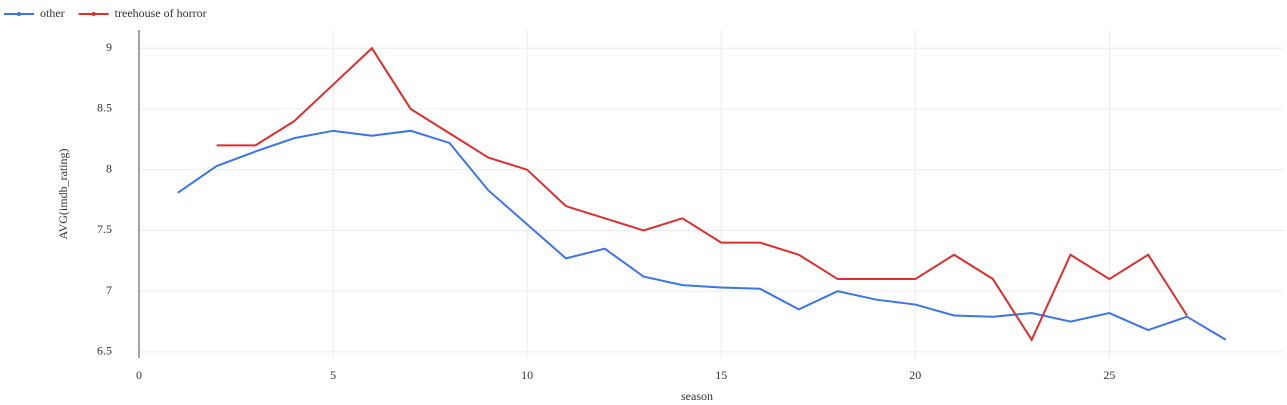 The width and height of the screenshot is (1287, 405). What do you see at coordinates (104, 108) in the screenshot?
I see `y-tick-label: 8.5` at bounding box center [104, 108].